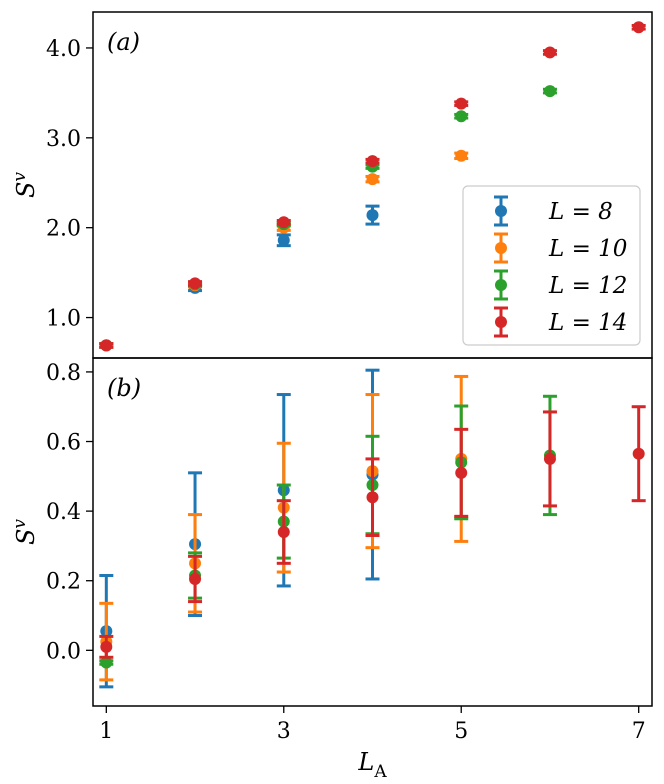 Image resolution: width=664 pixels, height=784 pixels. I want to click on y-tick-label: 3.0, so click(63, 139).